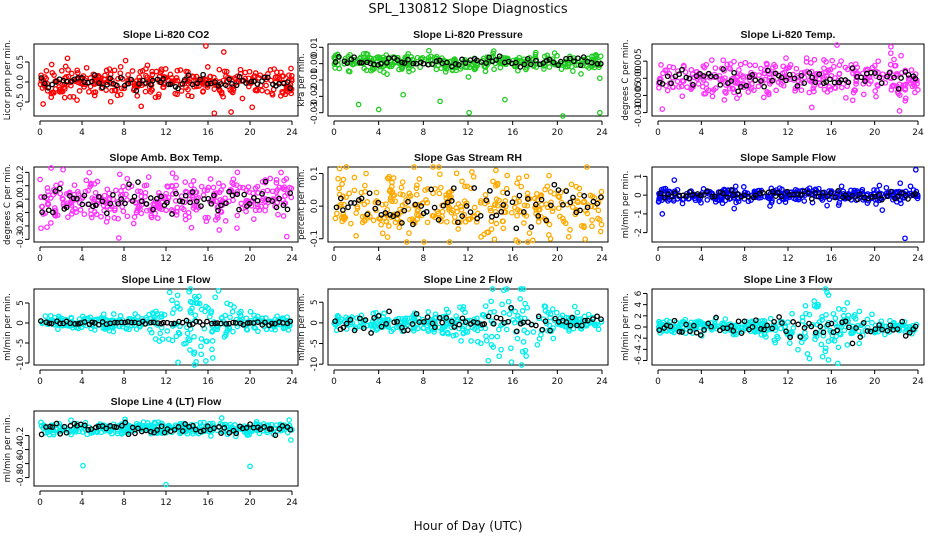 This screenshot has width=936, height=540. Describe the element at coordinates (626, 327) in the screenshot. I see `y-axis-label: ml/min per min.` at that location.